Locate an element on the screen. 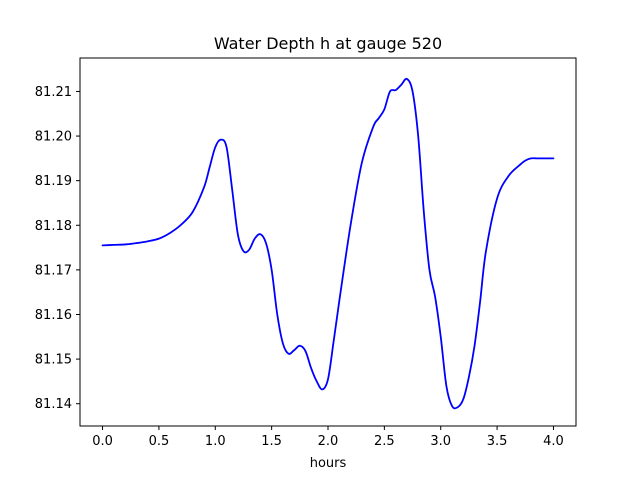 Image resolution: width=640 pixels, height=485 pixels. x-tick-label: 0.5 is located at coordinates (159, 441).